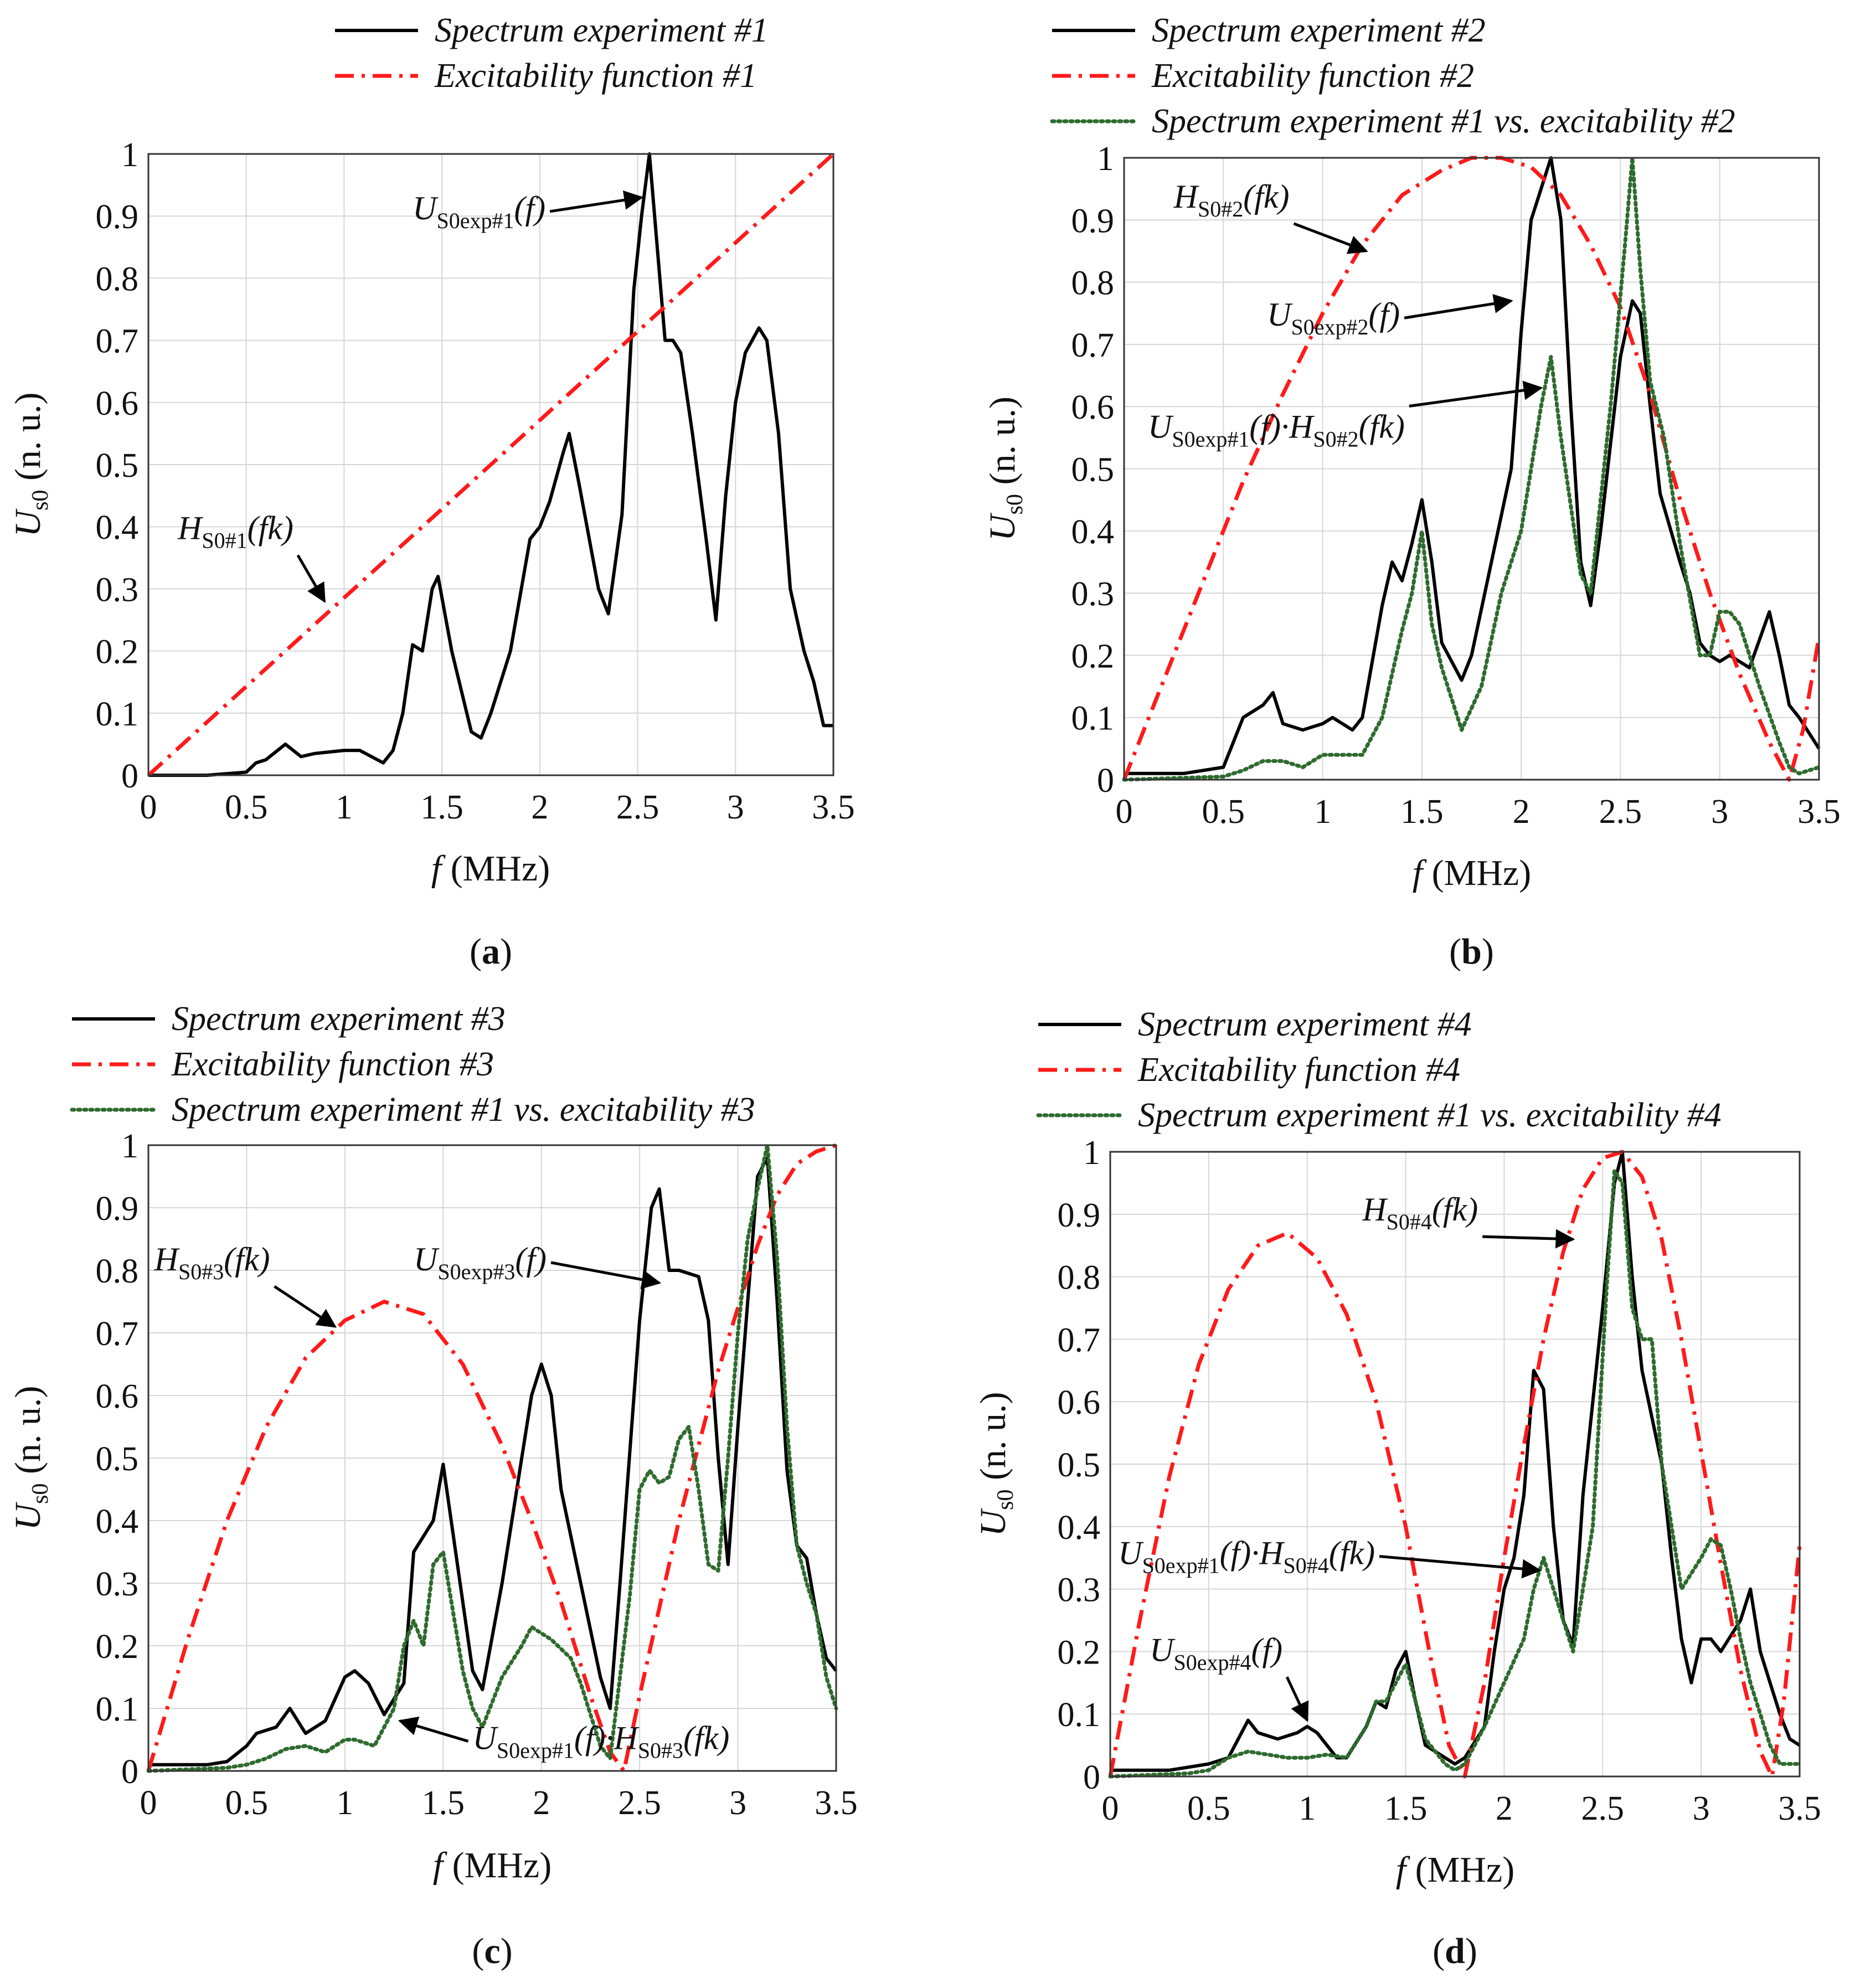 The image size is (1855, 1988). I want to click on annotation-label: HS0#1(fk), so click(235, 532).